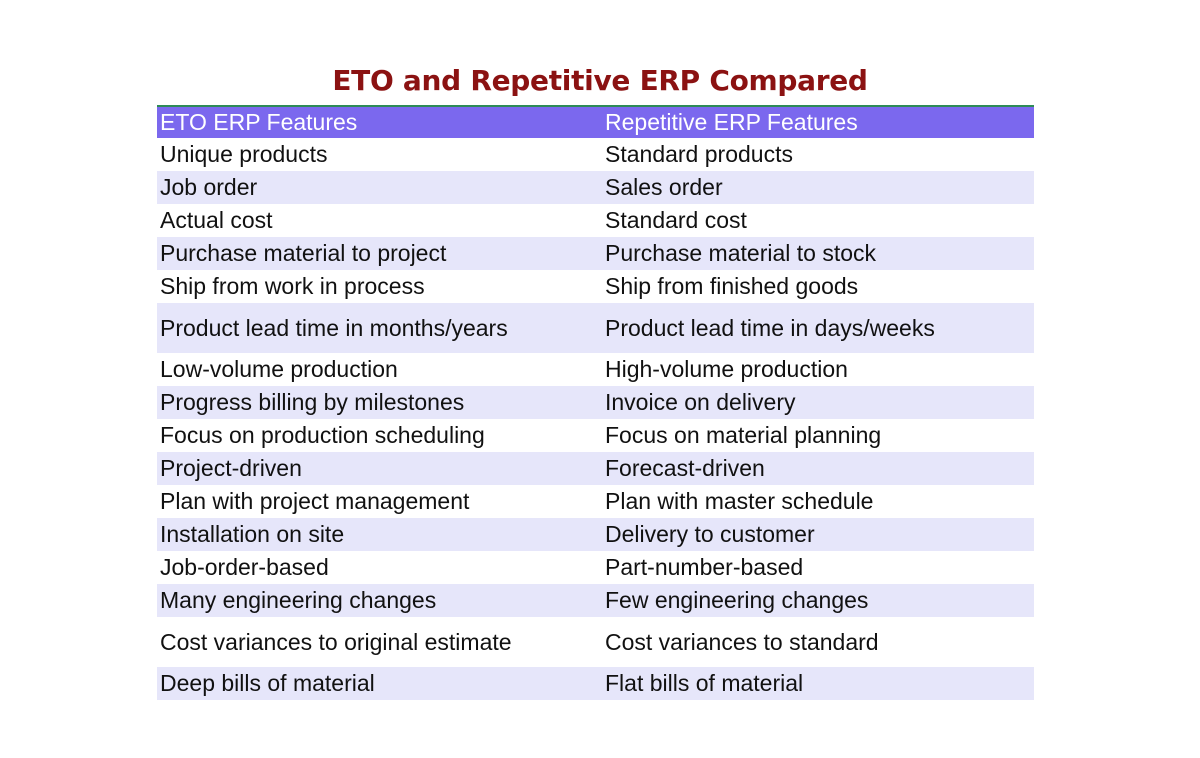 The width and height of the screenshot is (1200, 758). Describe the element at coordinates (710, 534) in the screenshot. I see `repetitive-cell: Delivery to customer` at that location.